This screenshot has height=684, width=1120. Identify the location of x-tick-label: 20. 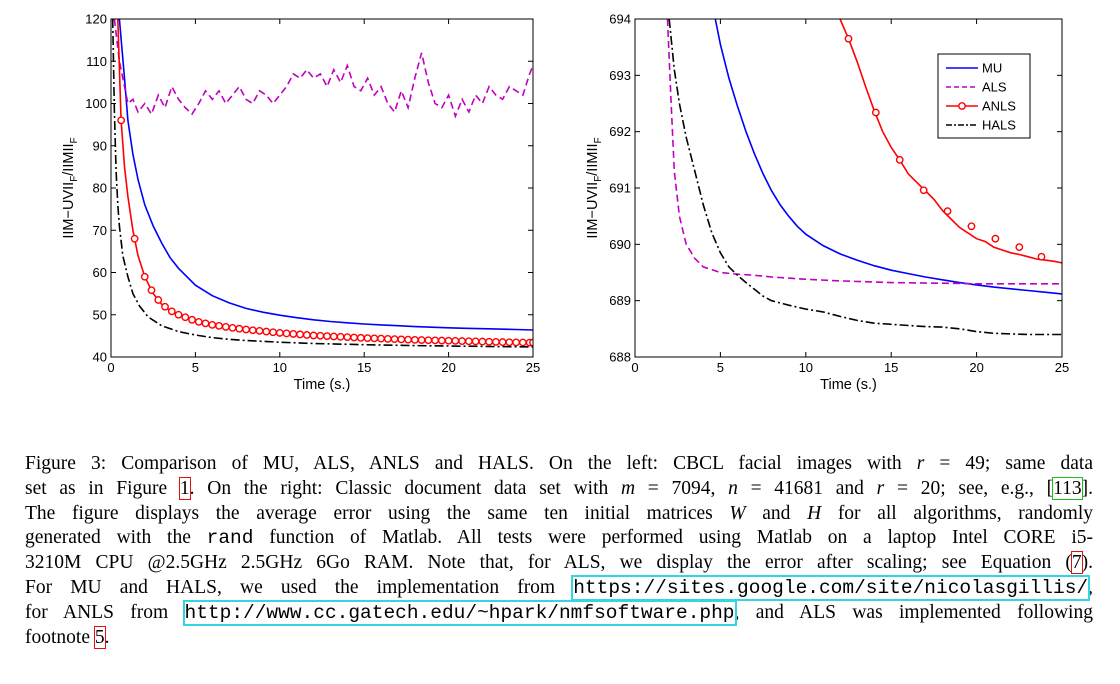
(976, 367).